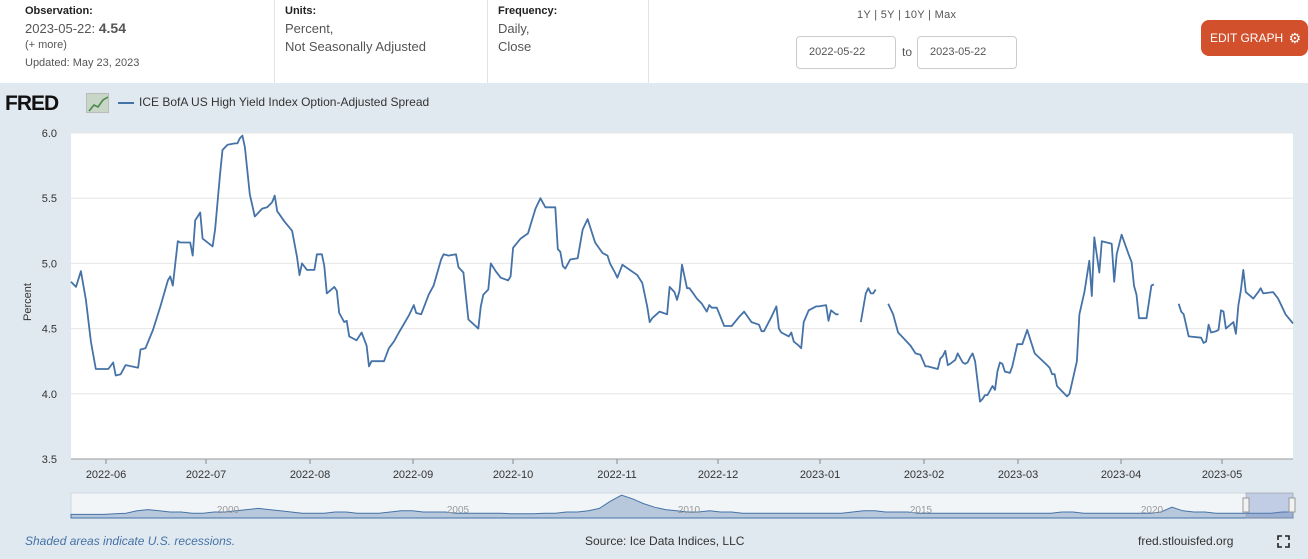 This screenshot has height=559, width=1308. Describe the element at coordinates (49, 330) in the screenshot. I see `y-tick-label: 4.5` at that location.